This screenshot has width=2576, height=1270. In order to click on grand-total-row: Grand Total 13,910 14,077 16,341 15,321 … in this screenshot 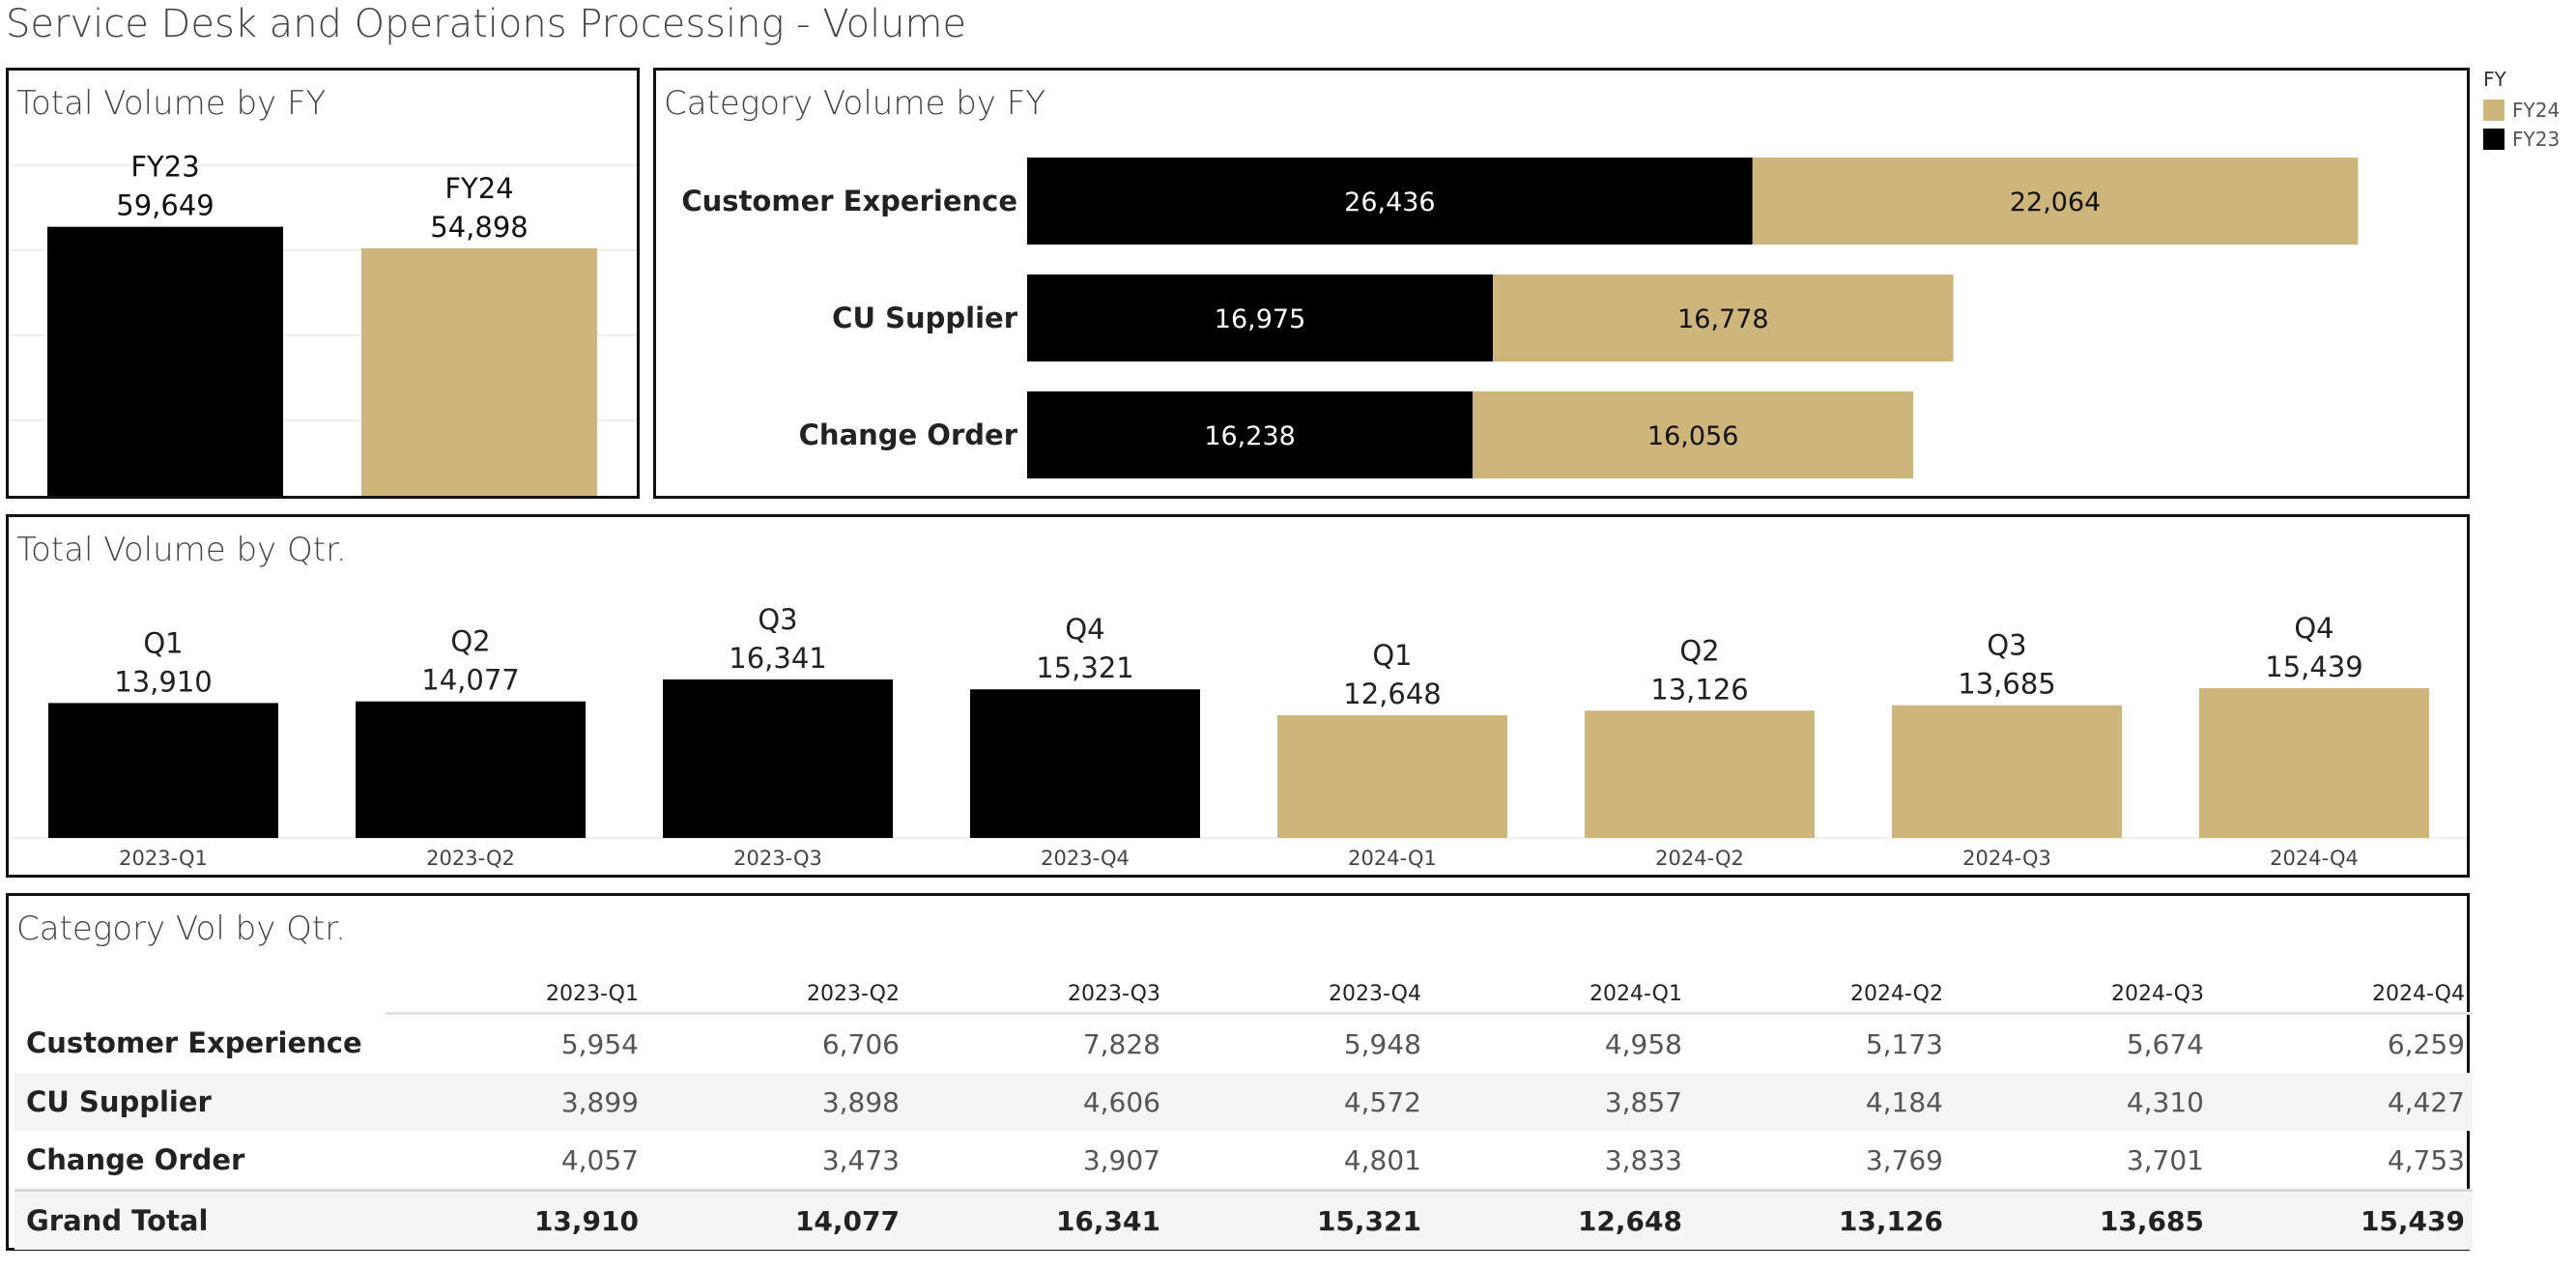, I will do `click(1244, 1220)`.